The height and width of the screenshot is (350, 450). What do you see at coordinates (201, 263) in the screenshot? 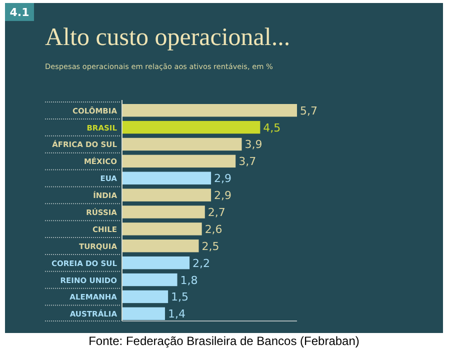
I see `data-label: 2,2` at bounding box center [201, 263].